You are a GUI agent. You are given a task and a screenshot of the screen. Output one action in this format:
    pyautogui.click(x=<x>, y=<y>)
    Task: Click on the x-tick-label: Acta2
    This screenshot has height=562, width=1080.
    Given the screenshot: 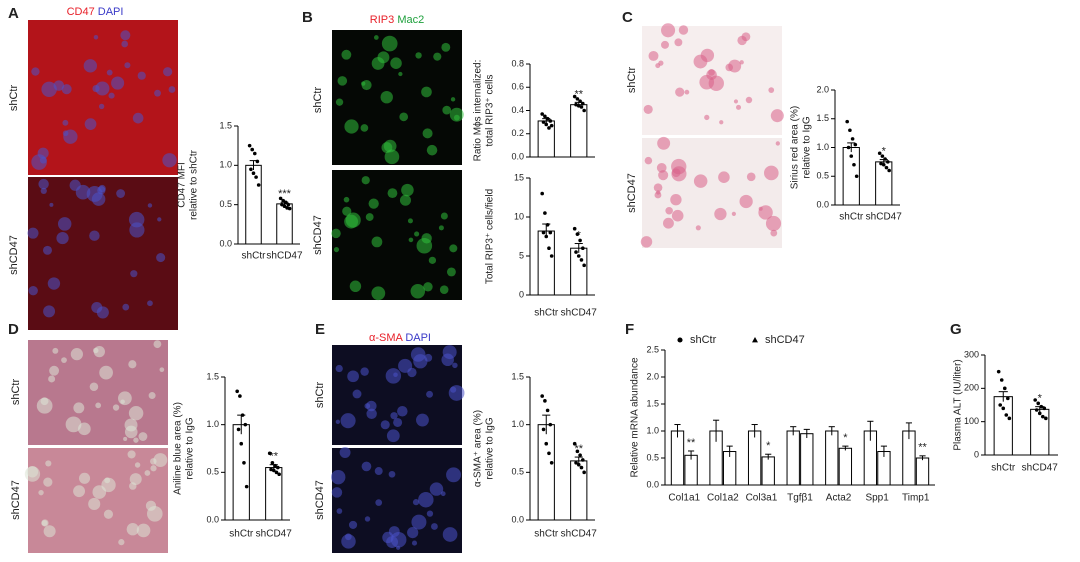 What is the action you would take?
    pyautogui.click(x=839, y=498)
    